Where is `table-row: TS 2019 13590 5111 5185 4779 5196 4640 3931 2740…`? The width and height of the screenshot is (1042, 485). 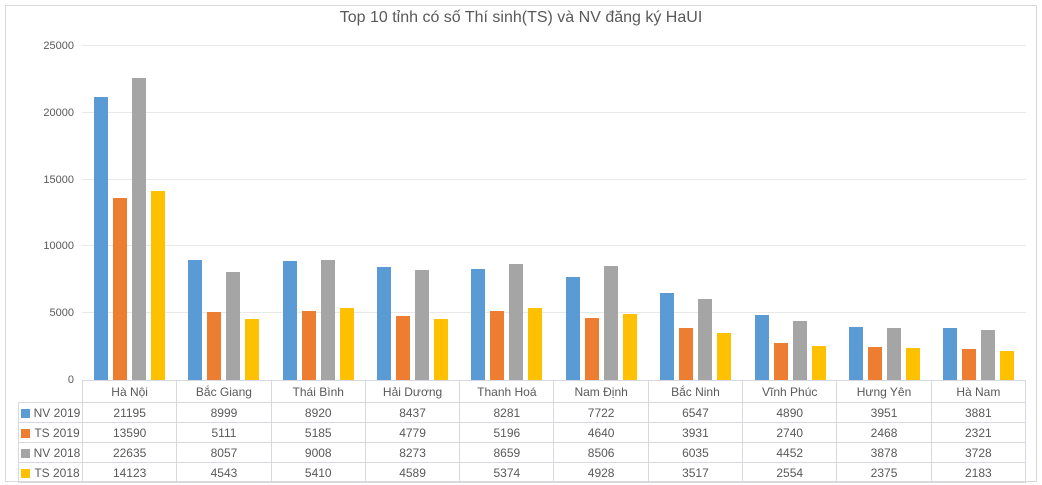 table-row: TS 2019 13590 5111 5185 4779 5196 4640 3931 2740… is located at coordinates (522, 432).